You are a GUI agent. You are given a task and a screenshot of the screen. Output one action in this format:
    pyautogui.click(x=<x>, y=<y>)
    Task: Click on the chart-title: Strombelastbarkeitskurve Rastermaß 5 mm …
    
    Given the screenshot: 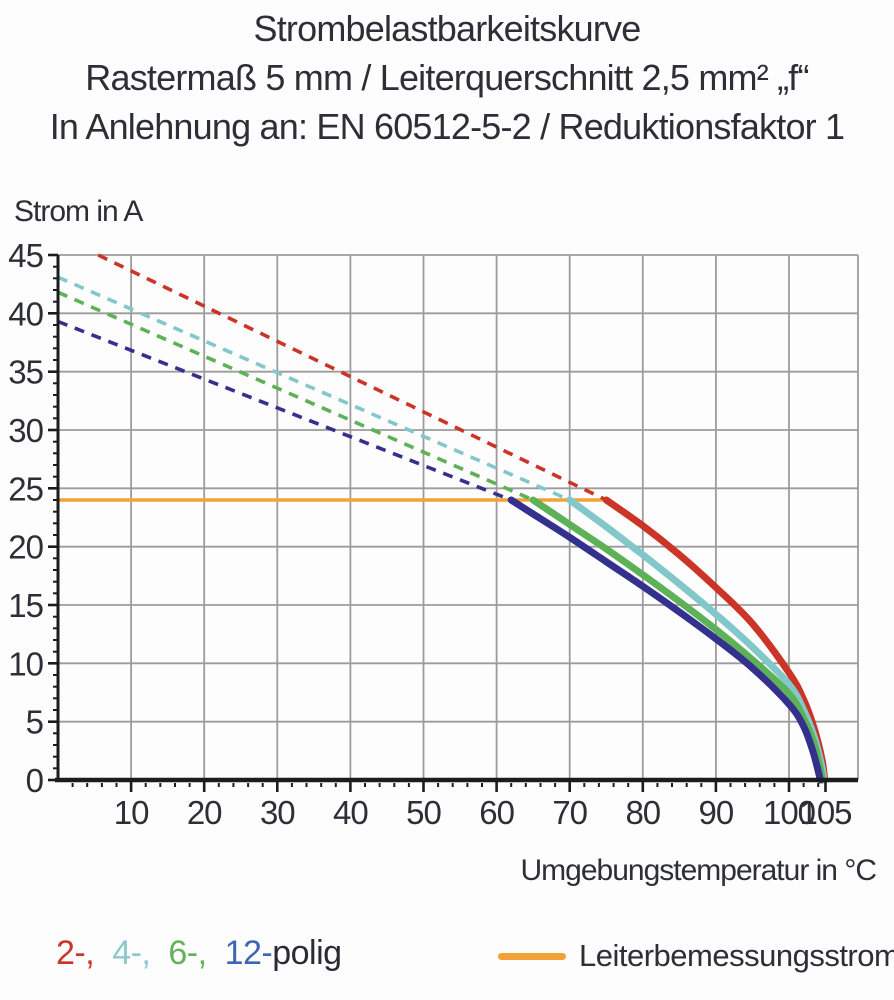 What is the action you would take?
    pyautogui.click(x=447, y=77)
    